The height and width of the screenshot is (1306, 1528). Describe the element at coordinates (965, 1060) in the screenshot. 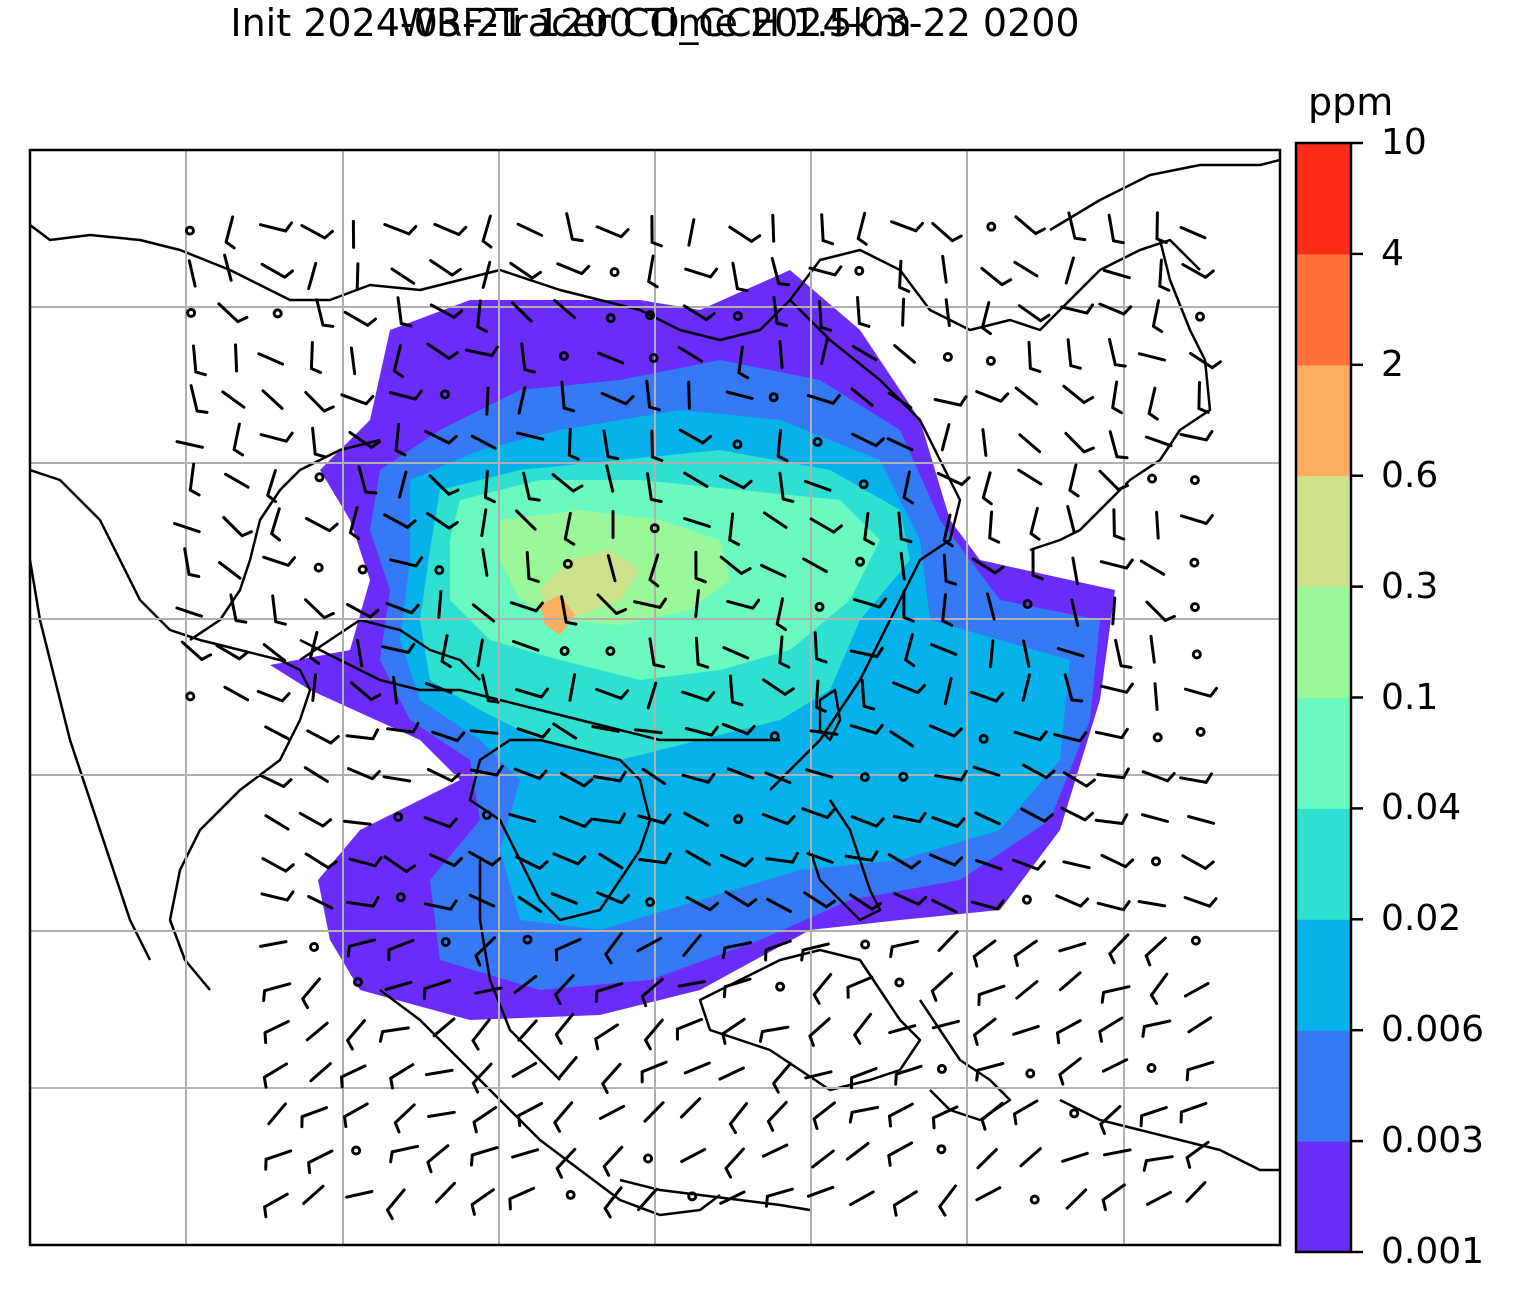

I see `coastline-sulawesi` at that location.